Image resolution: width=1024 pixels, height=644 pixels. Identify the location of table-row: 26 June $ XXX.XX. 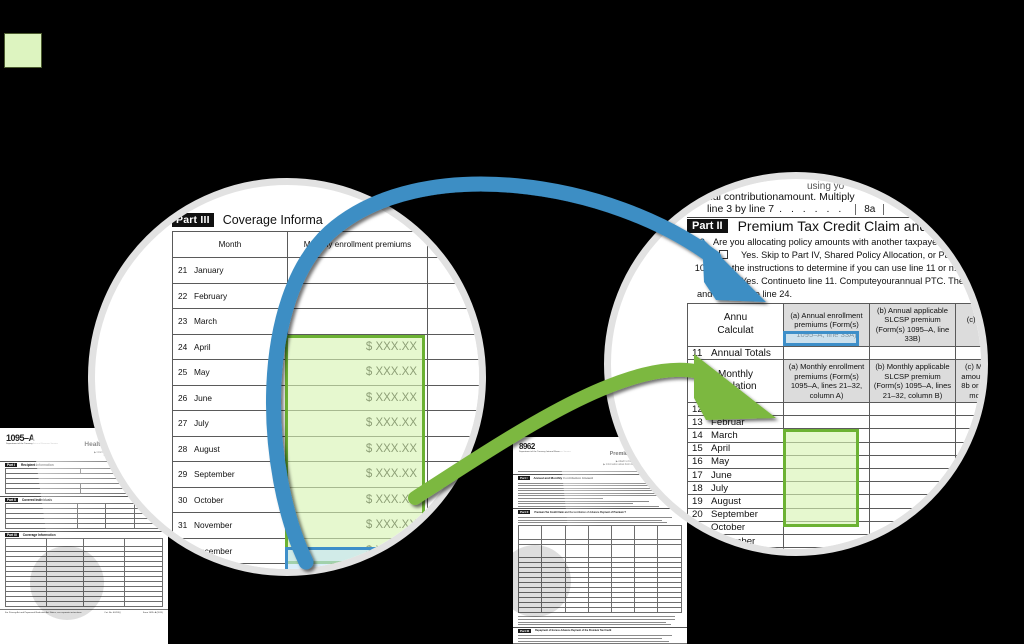
(325, 397).